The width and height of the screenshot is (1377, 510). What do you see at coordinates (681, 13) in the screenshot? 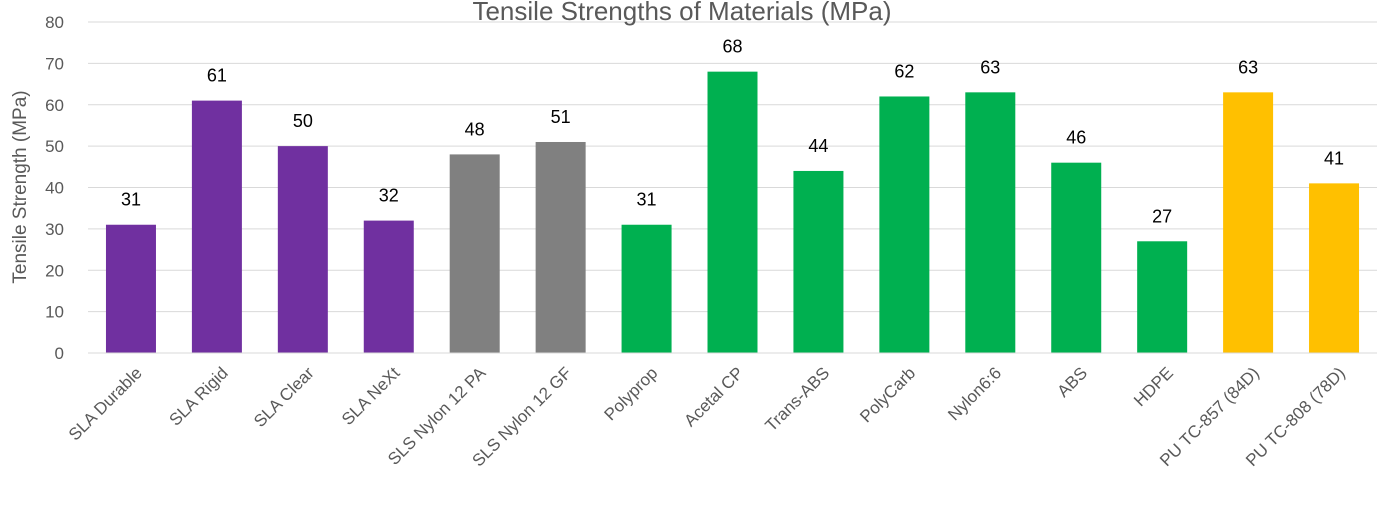
I see `chart-title: Tensile Strengths of Materials (MPa)` at bounding box center [681, 13].